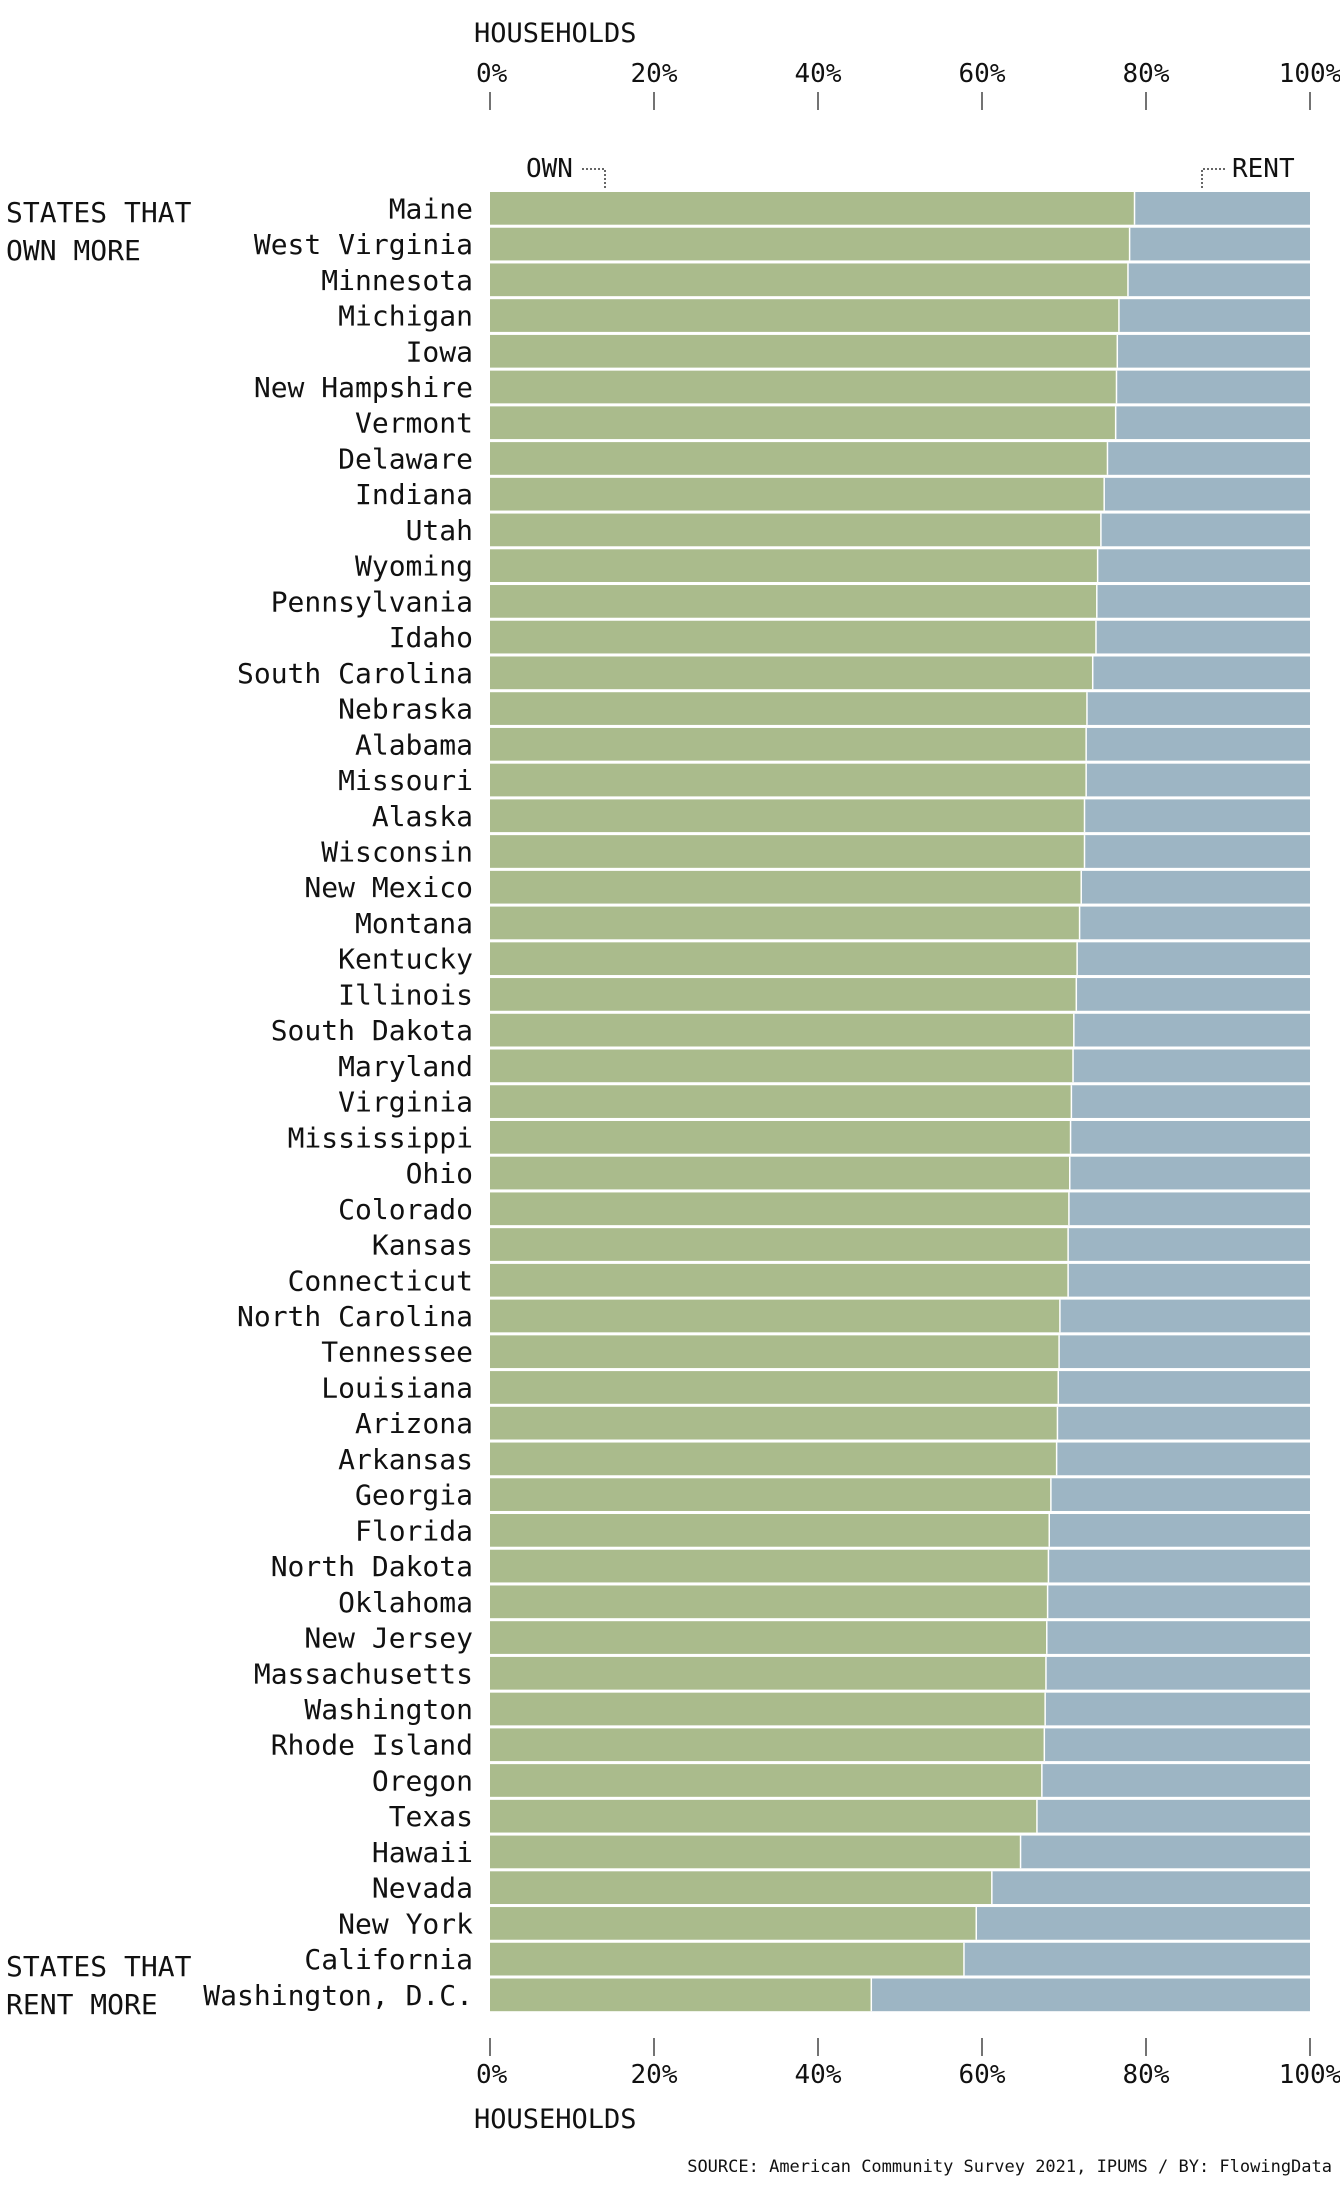 This screenshot has width=1340, height=2186. I want to click on top-axis-title: HOUSEHOLDS, so click(555, 33).